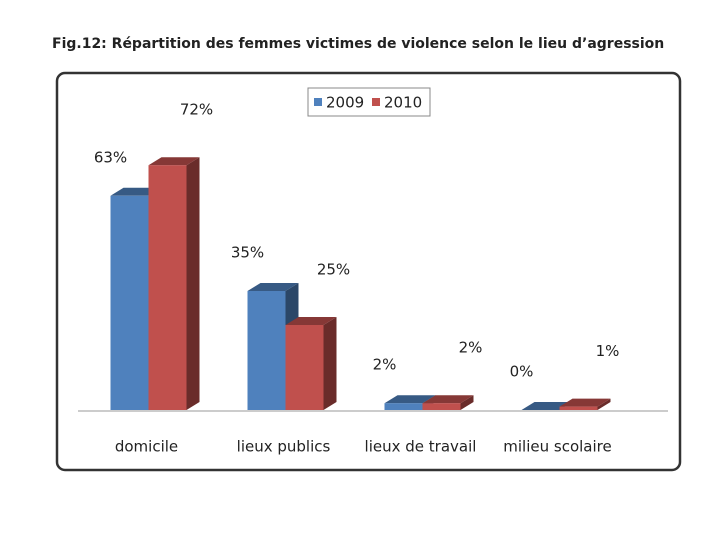 Image resolution: width=720 pixels, height=540 pixels. Describe the element at coordinates (196, 110) in the screenshot. I see `value-label: 72%` at that location.